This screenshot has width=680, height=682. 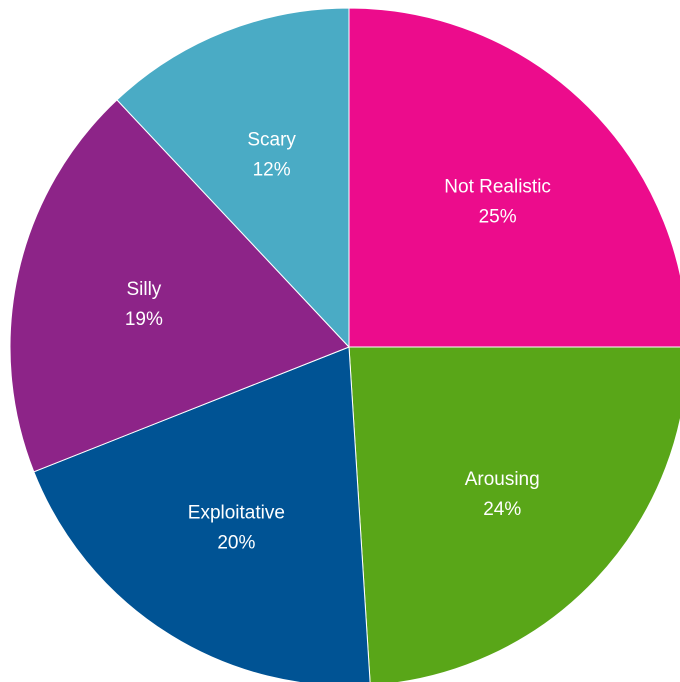 What do you see at coordinates (498, 216) in the screenshot?
I see `slice-value-not-realistic: 25%` at bounding box center [498, 216].